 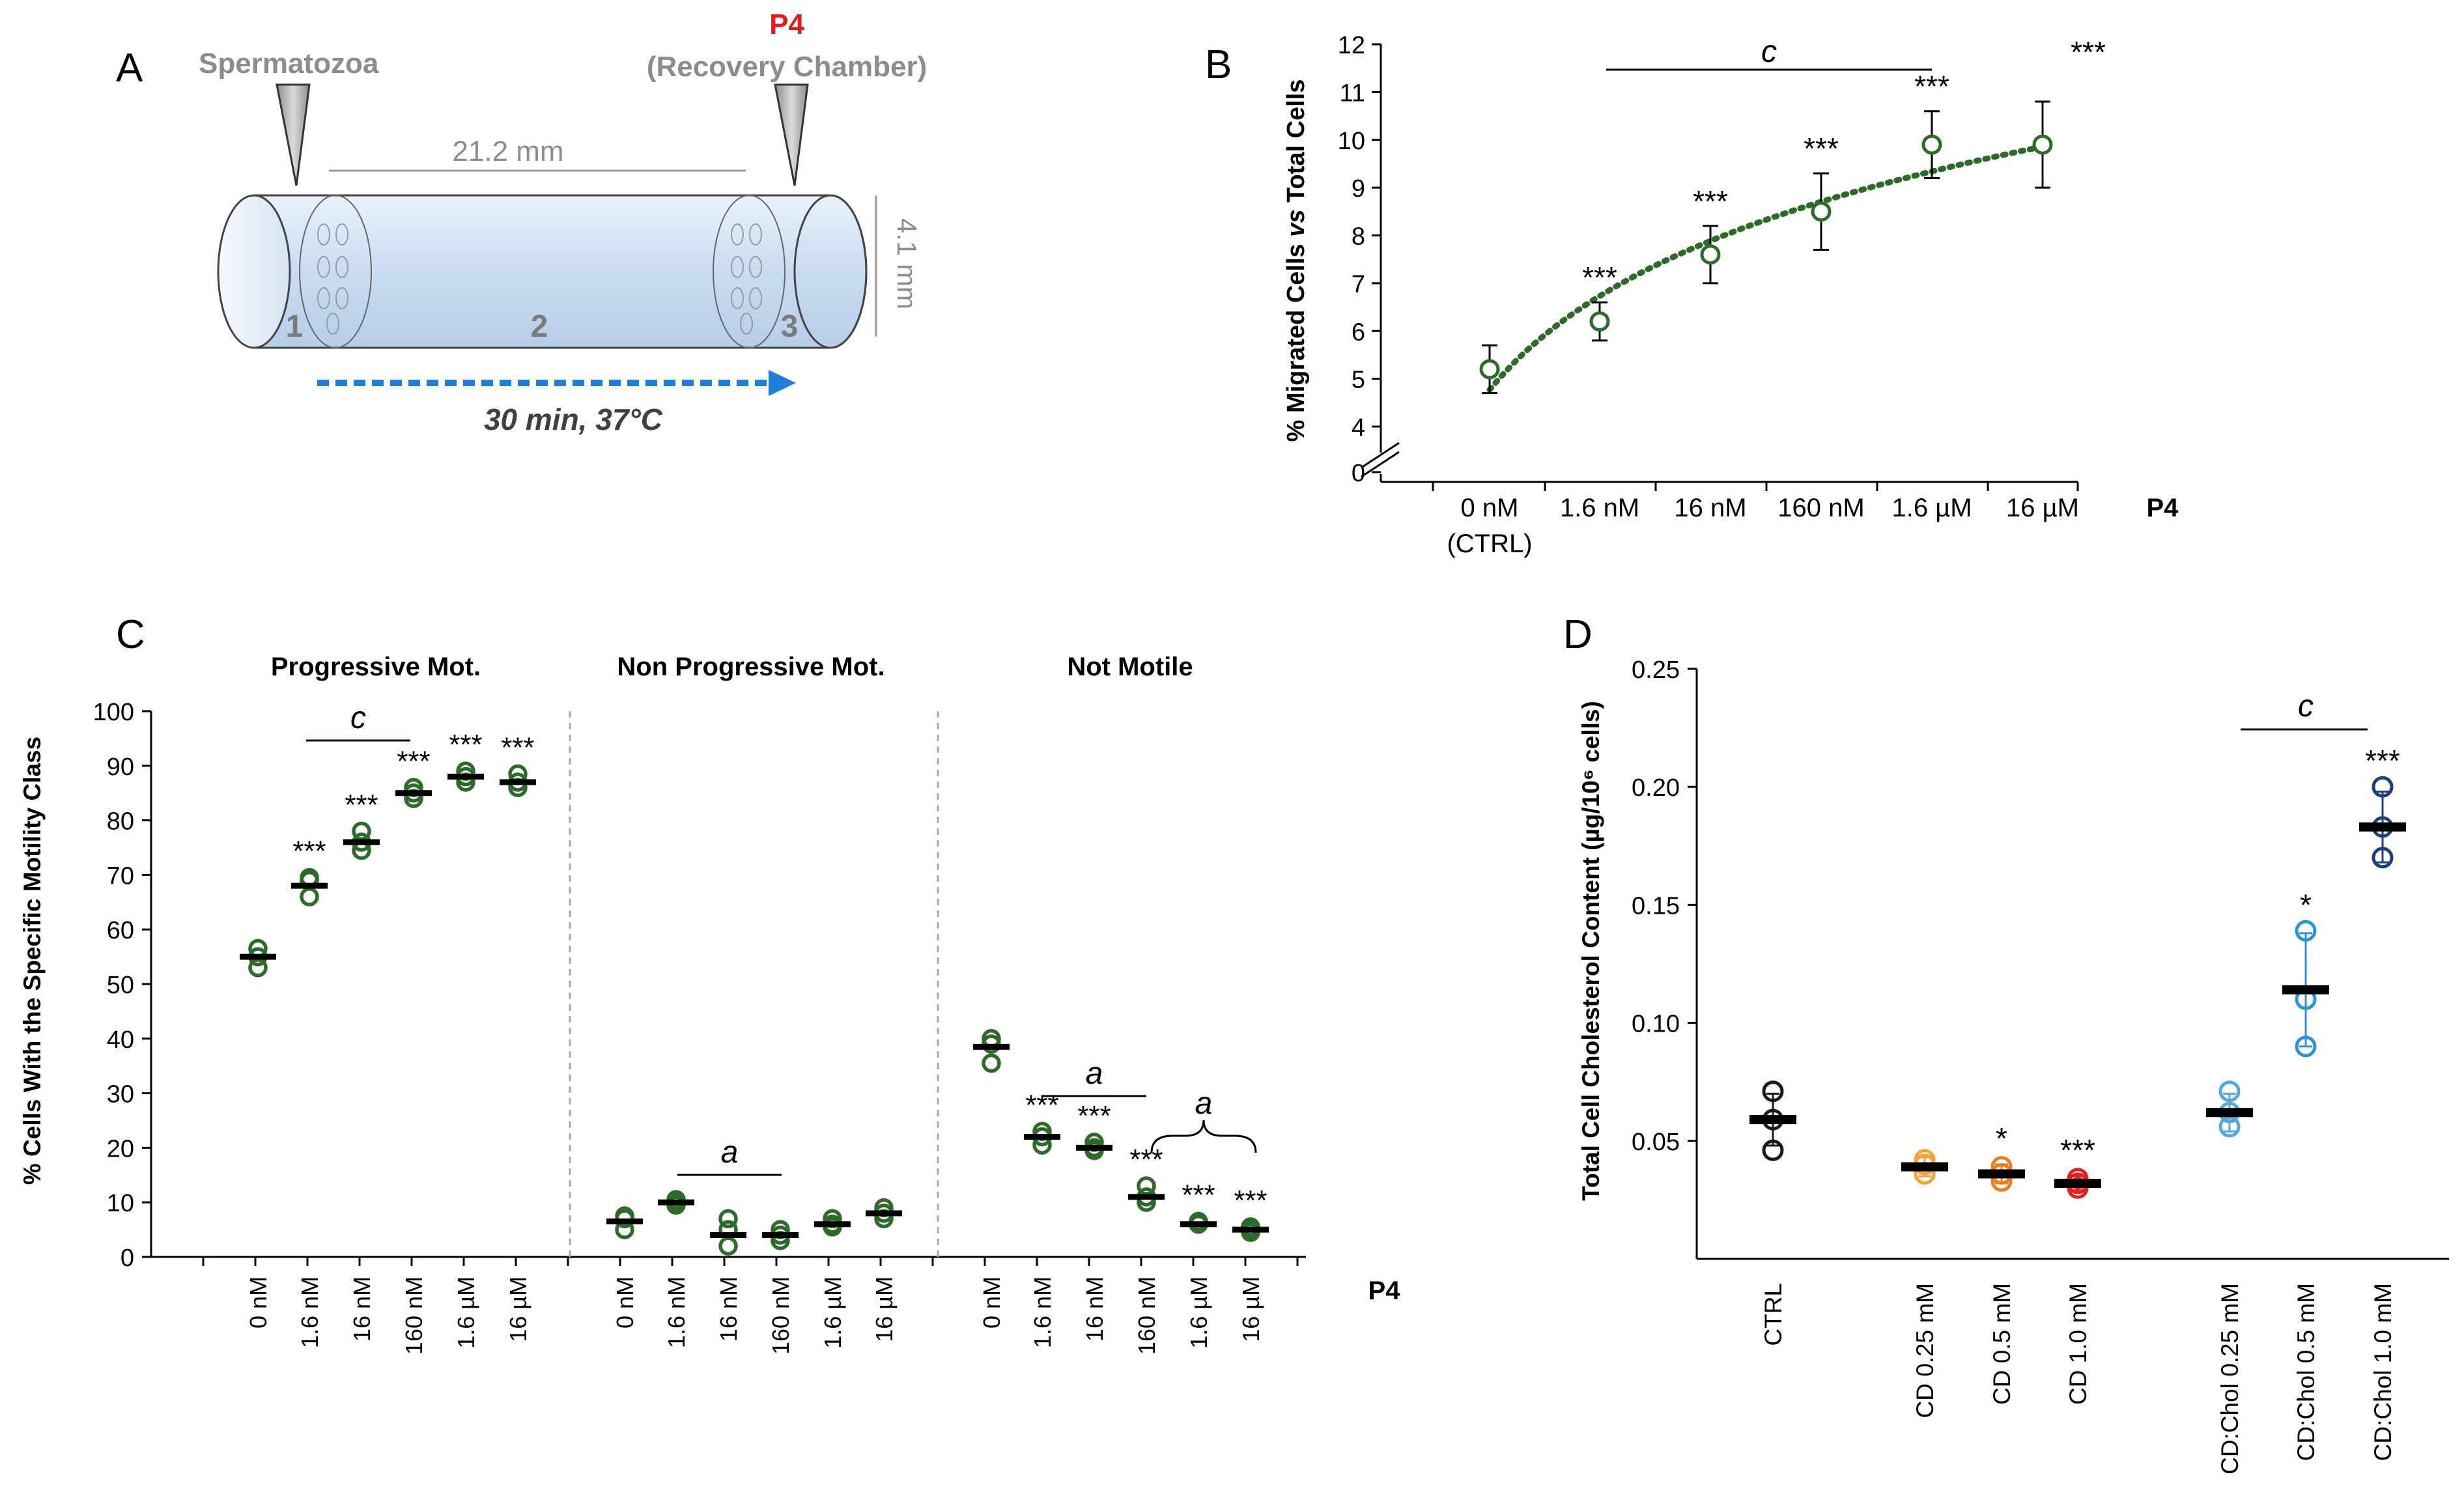 What do you see at coordinates (120, 1203) in the screenshot?
I see `c-y-tick-label: 10` at bounding box center [120, 1203].